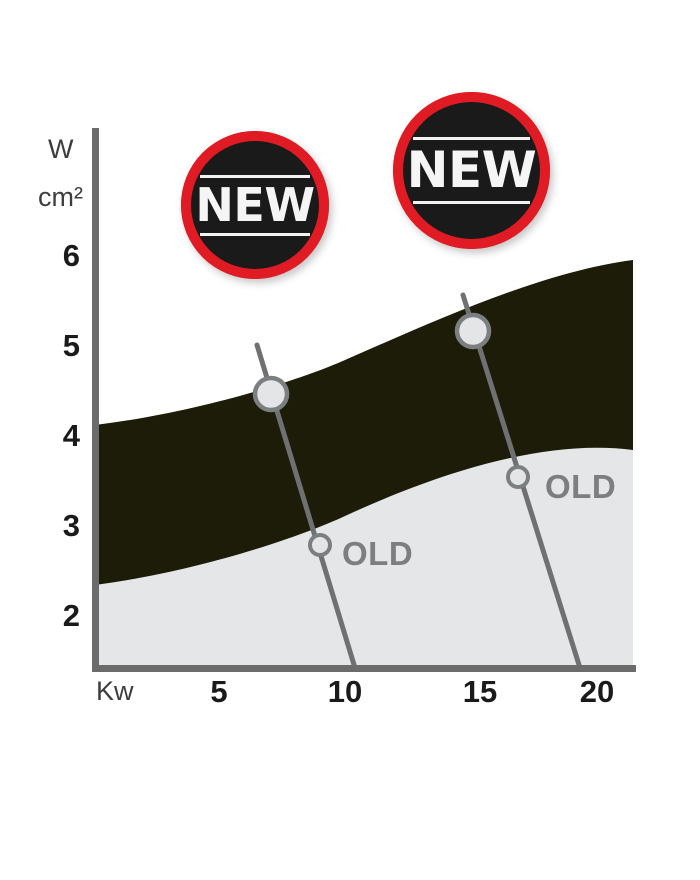 Image resolution: width=700 pixels, height=880 pixels. Describe the element at coordinates (471, 202) in the screenshot. I see `new-badge-right-bottom-rule` at that location.